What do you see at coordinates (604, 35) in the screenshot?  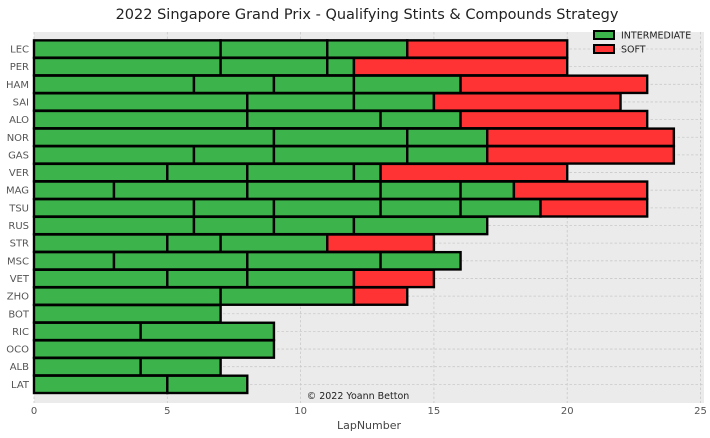 I see `legend-swatch-intermediate` at bounding box center [604, 35].